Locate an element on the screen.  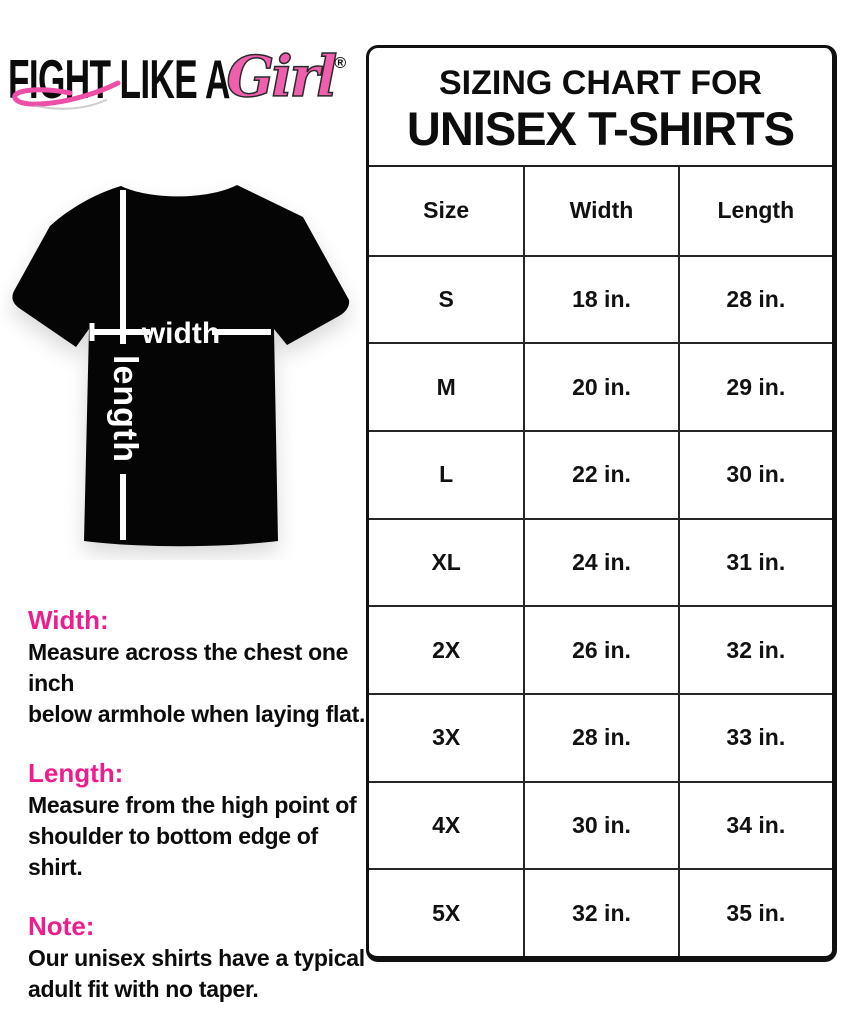
note-width-heading: Width: is located at coordinates (68, 620).